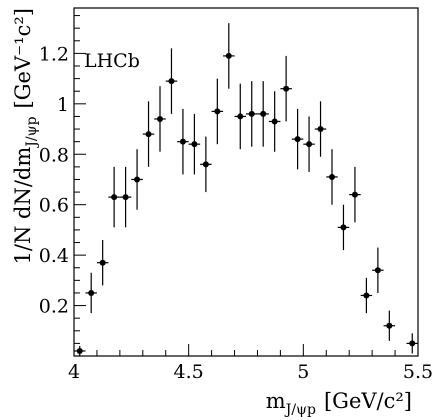 The height and width of the screenshot is (420, 436). What do you see at coordinates (63, 105) in the screenshot?
I see `y-tick-label: 1` at bounding box center [63, 105].